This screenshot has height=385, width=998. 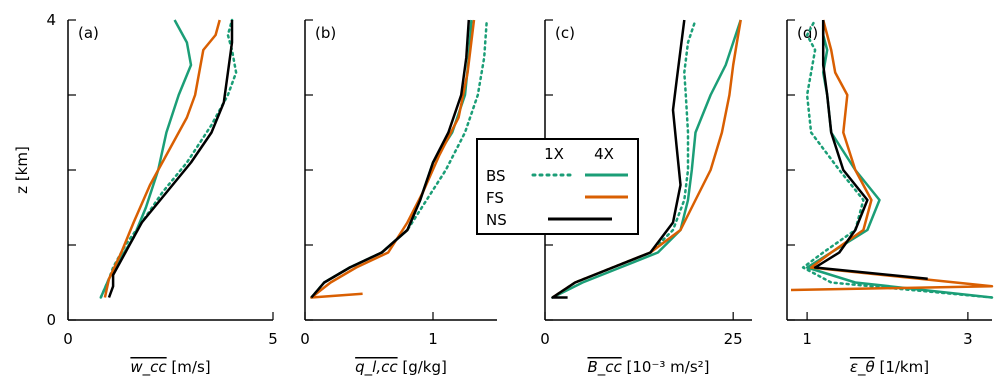 What do you see at coordinates (666, 367) in the screenshot?
I see `x-axis-unit: [10⁻³ m/s²]` at bounding box center [666, 367].